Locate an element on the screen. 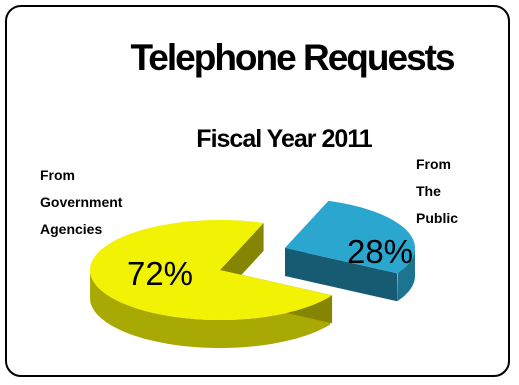  pie-slice-government-side is located at coordinates (211, 309).